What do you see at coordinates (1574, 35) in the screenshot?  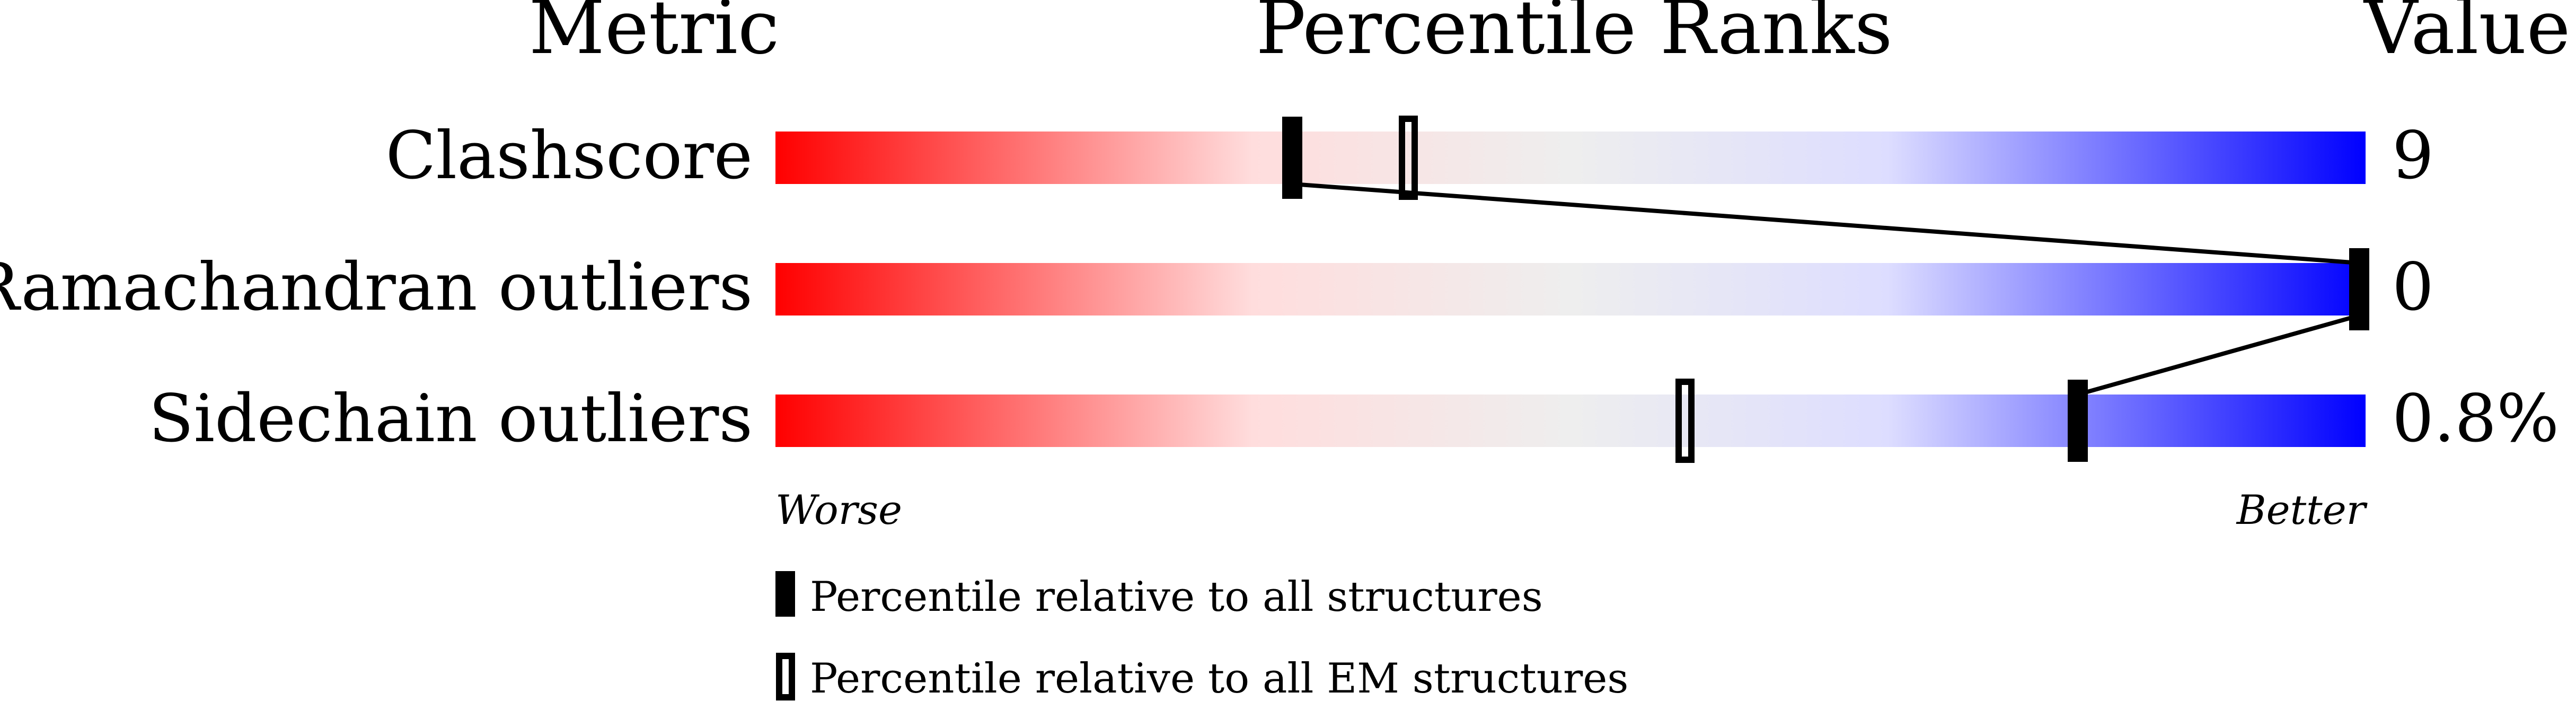 I see `header-percentile-ranks: Percentile Ranks` at bounding box center [1574, 35].